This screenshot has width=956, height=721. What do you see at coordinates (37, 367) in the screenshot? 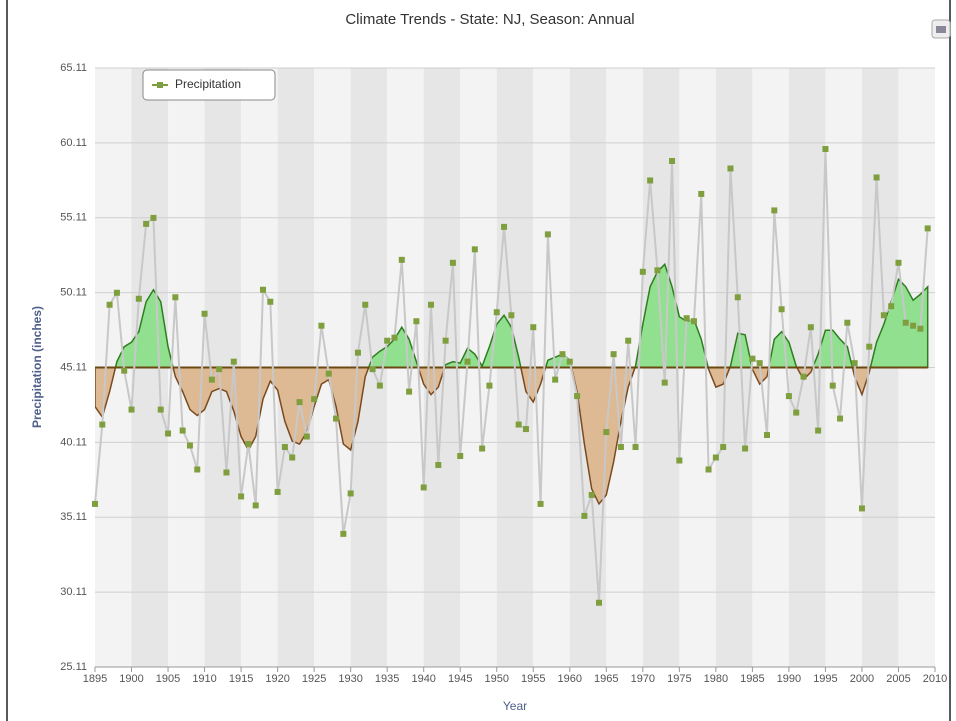
I see `y-axis-label: Precipitation (inches)` at bounding box center [37, 367].